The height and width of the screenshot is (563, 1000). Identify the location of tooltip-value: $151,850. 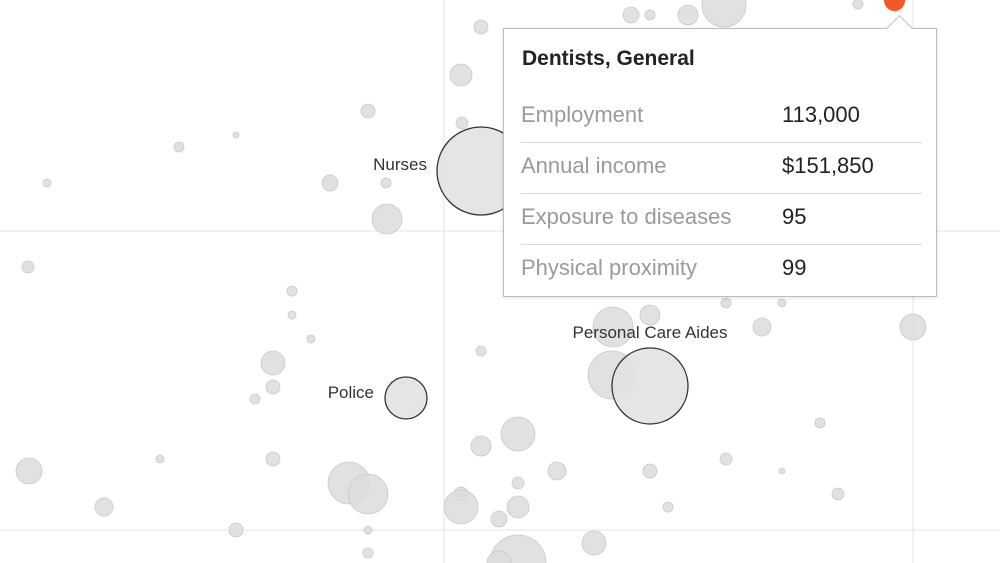
(828, 165).